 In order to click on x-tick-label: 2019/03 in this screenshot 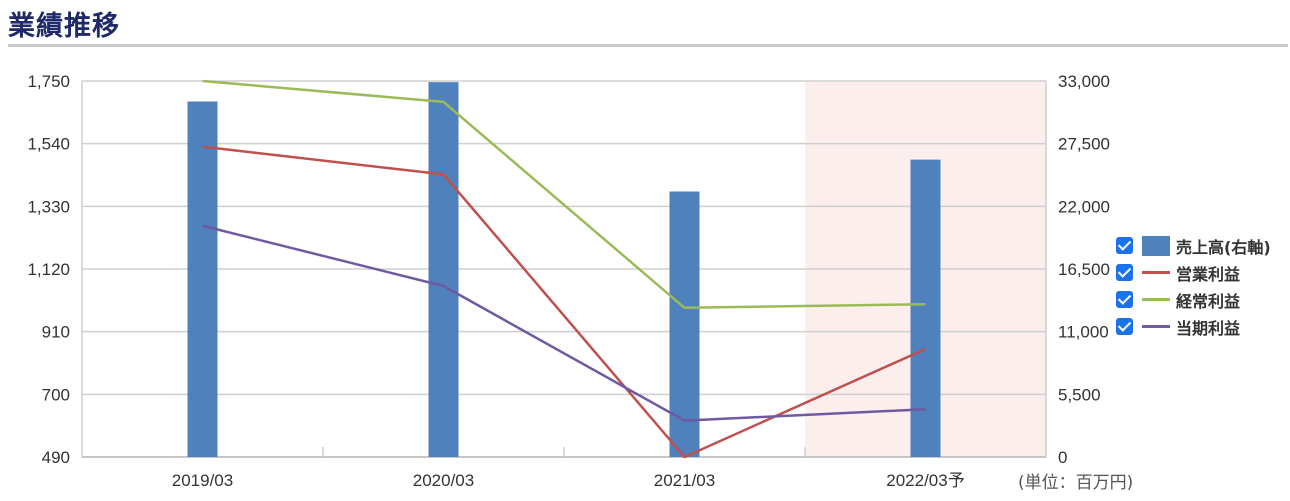, I will do `click(202, 480)`.